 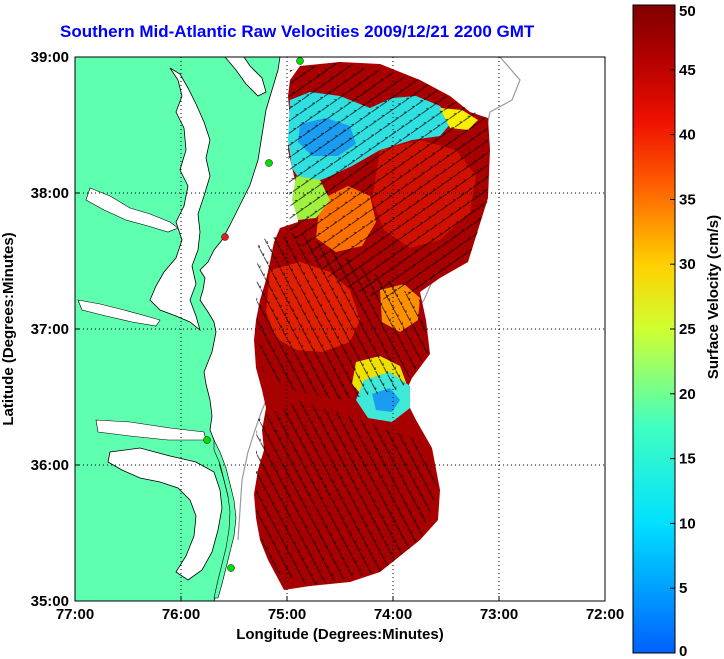 I want to click on delaware-bay, so click(x=245, y=77).